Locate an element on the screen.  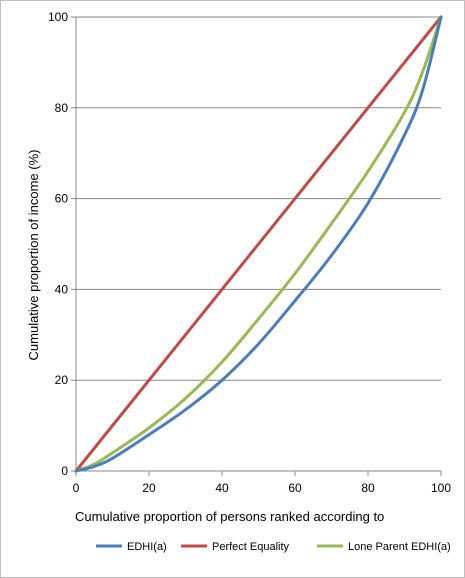
x-tick-label-100: 100 is located at coordinates (441, 488).